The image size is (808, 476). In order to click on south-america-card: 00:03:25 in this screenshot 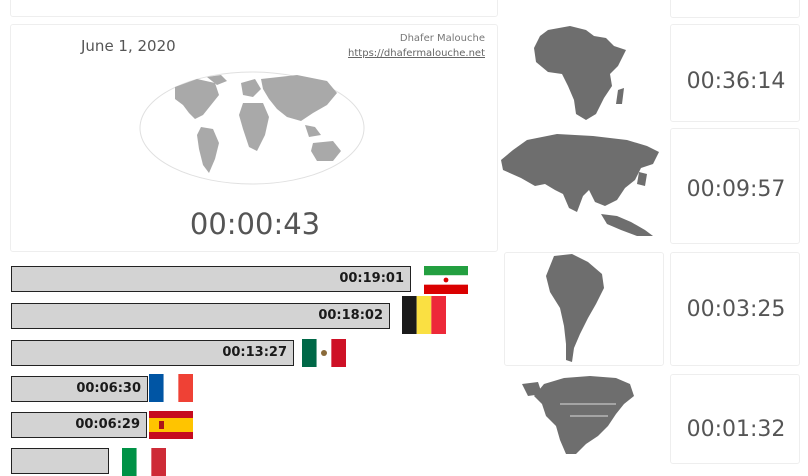, I will do `click(735, 309)`.